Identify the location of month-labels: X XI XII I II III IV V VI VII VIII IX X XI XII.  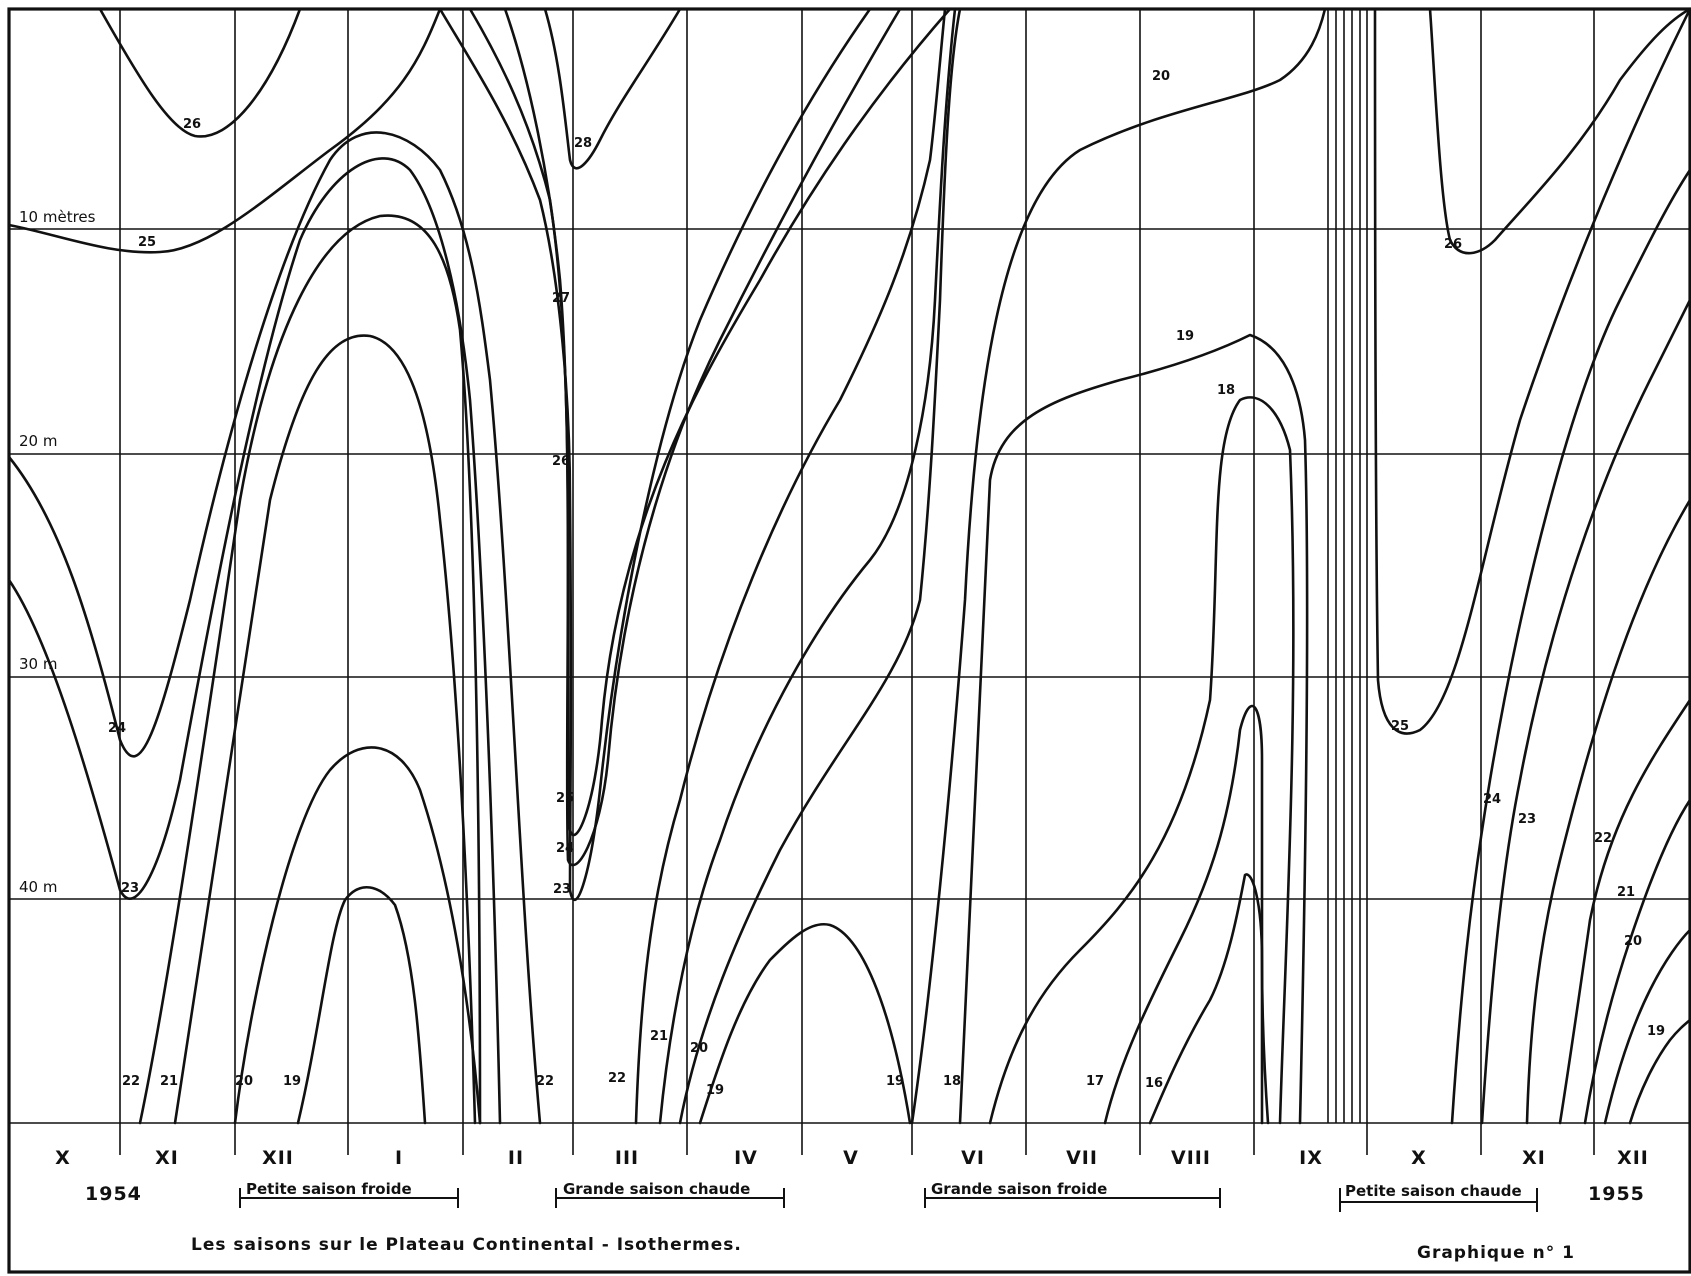
(852, 1158).